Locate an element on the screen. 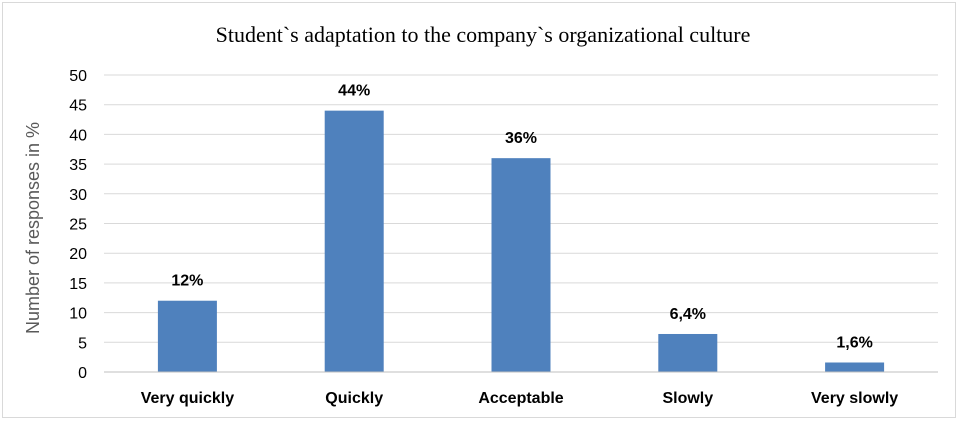 This screenshot has width=960, height=421. data-label: 12% is located at coordinates (187, 281).